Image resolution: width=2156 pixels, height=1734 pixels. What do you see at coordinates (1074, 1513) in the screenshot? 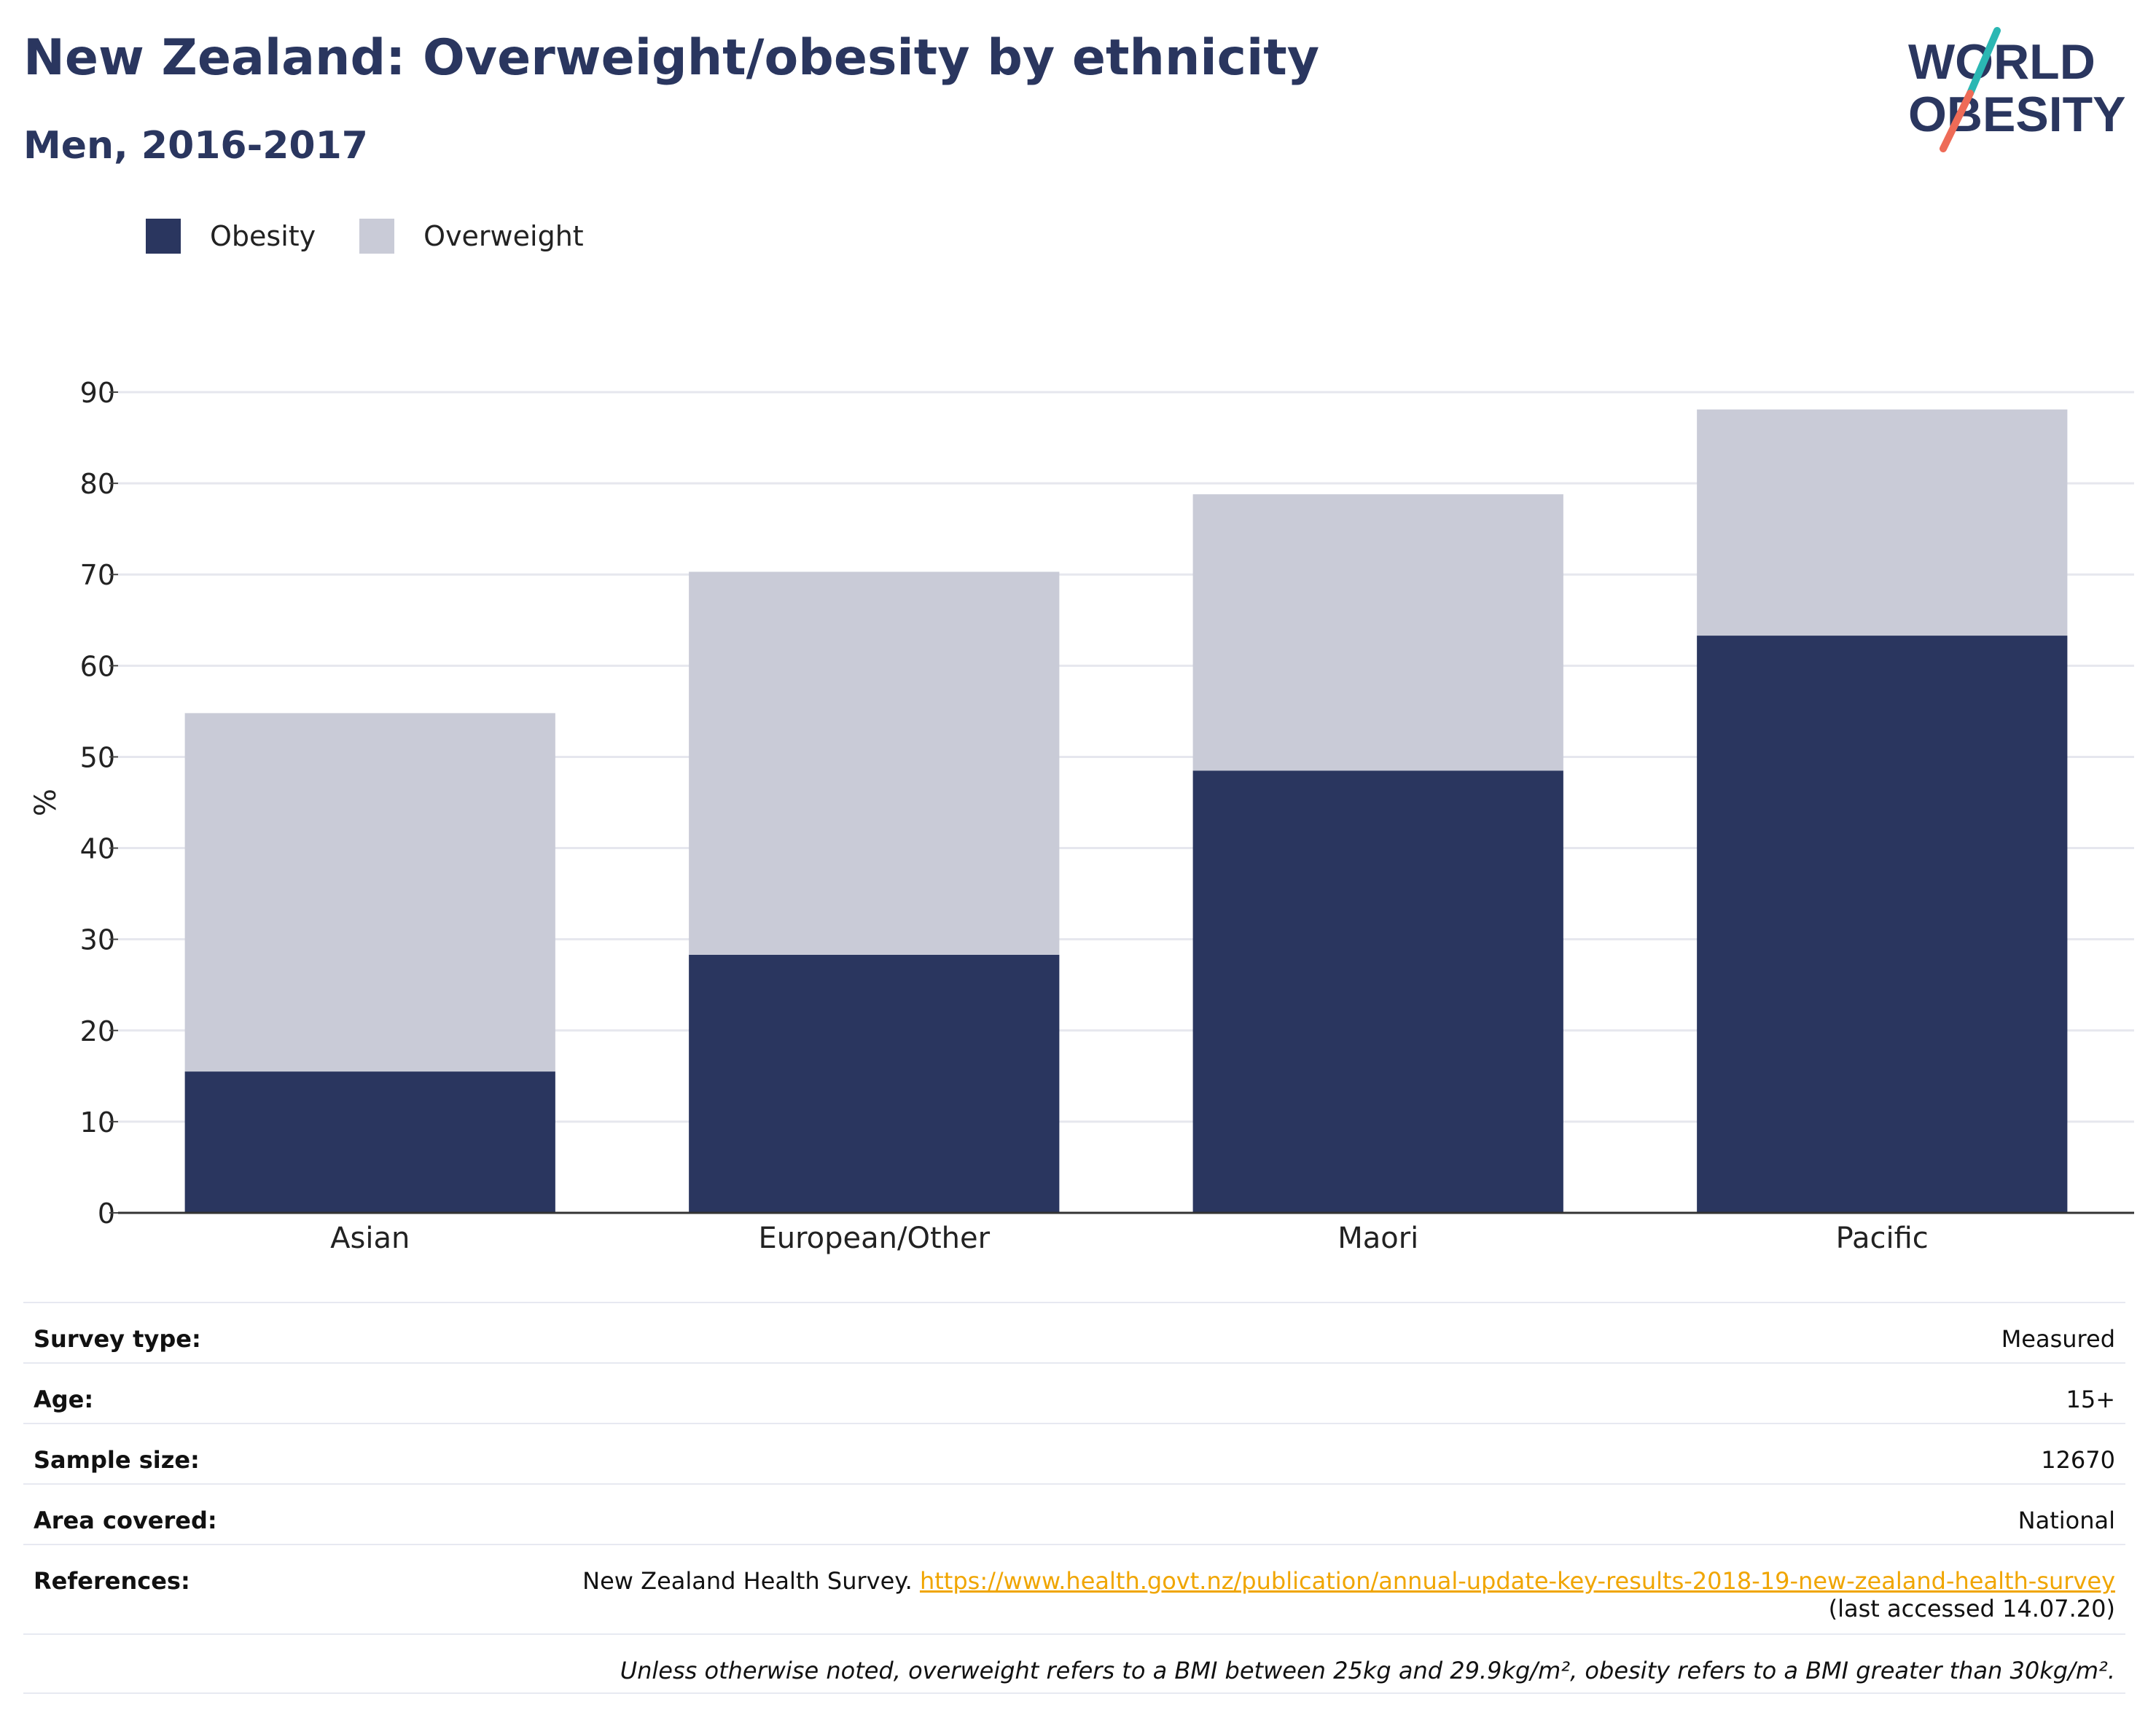
I see `meta-row-area-covered: Area covered: National` at bounding box center [1074, 1513].